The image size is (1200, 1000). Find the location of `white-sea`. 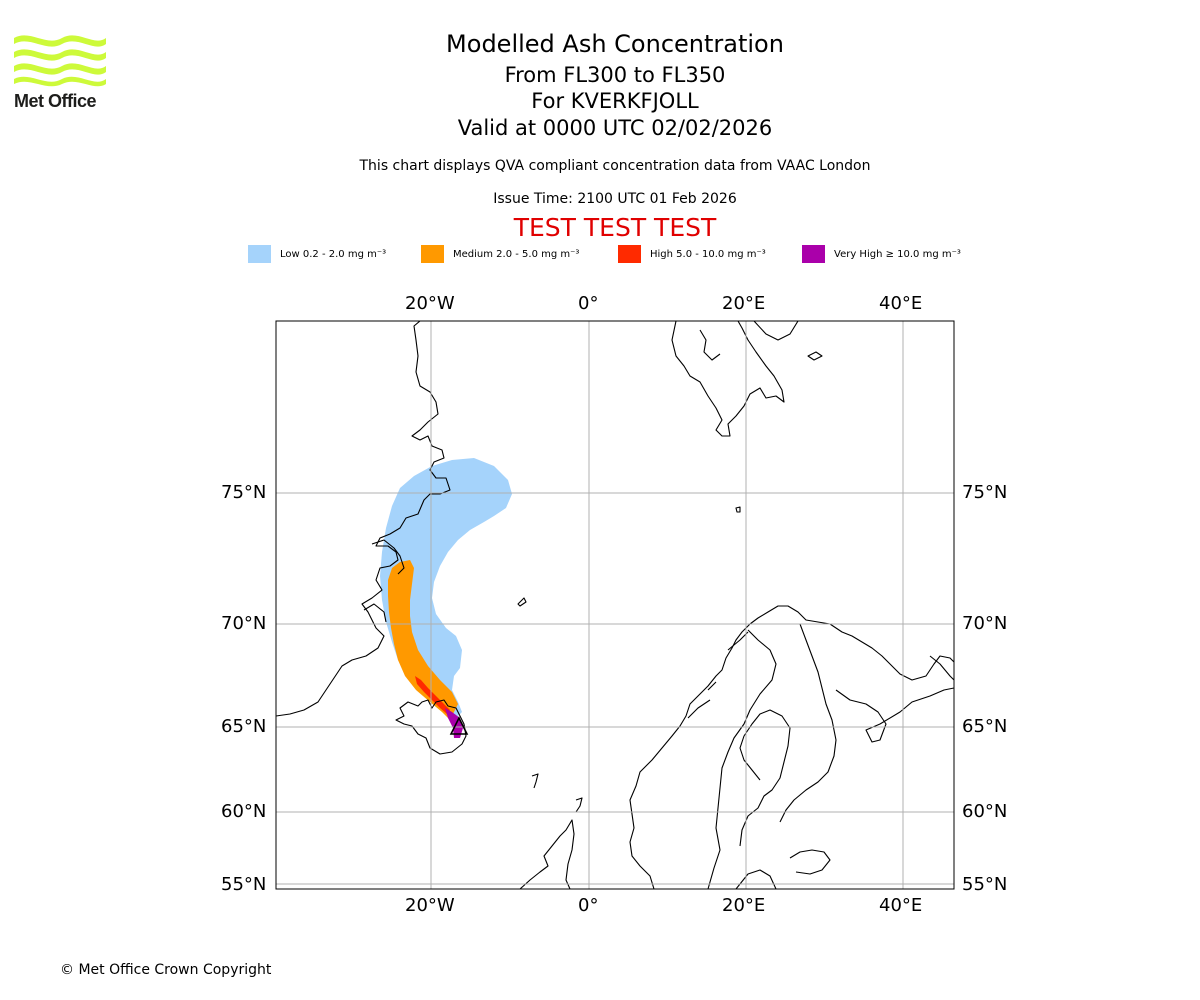

white-sea is located at coordinates (894, 715).